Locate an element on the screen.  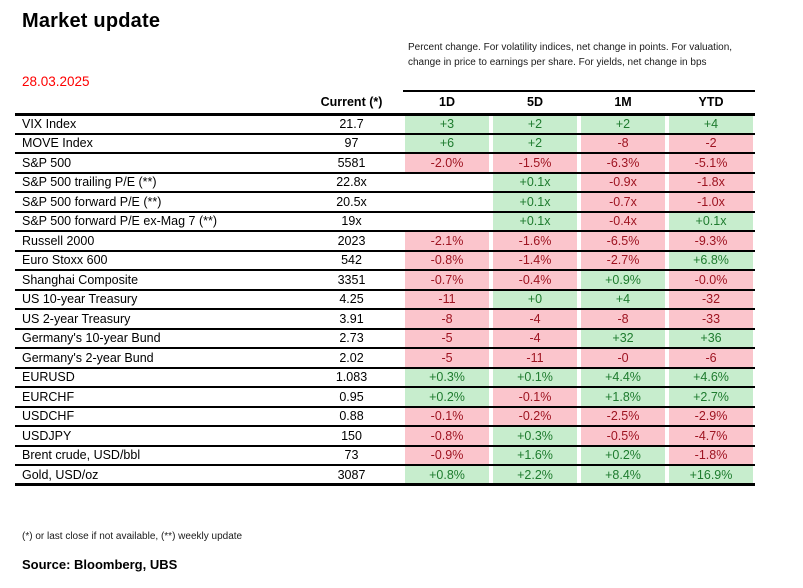
change-cell-1d: +0.3% is located at coordinates (447, 377).